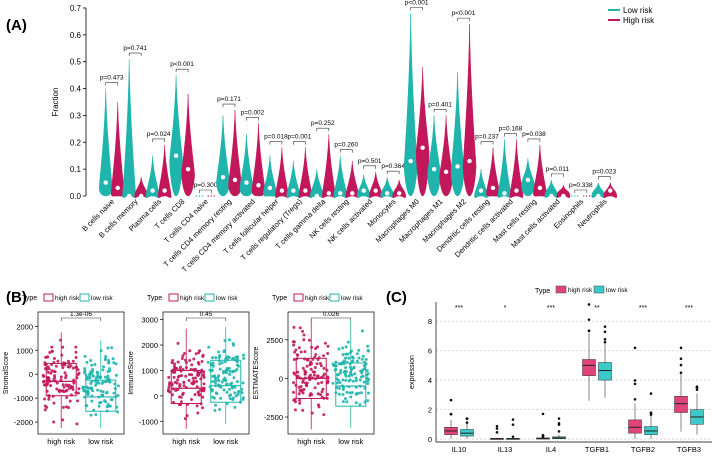 Image resolution: width=720 pixels, height=456 pixels. Describe the element at coordinates (186, 441) in the screenshot. I see `x-tick-label: high risk` at that location.